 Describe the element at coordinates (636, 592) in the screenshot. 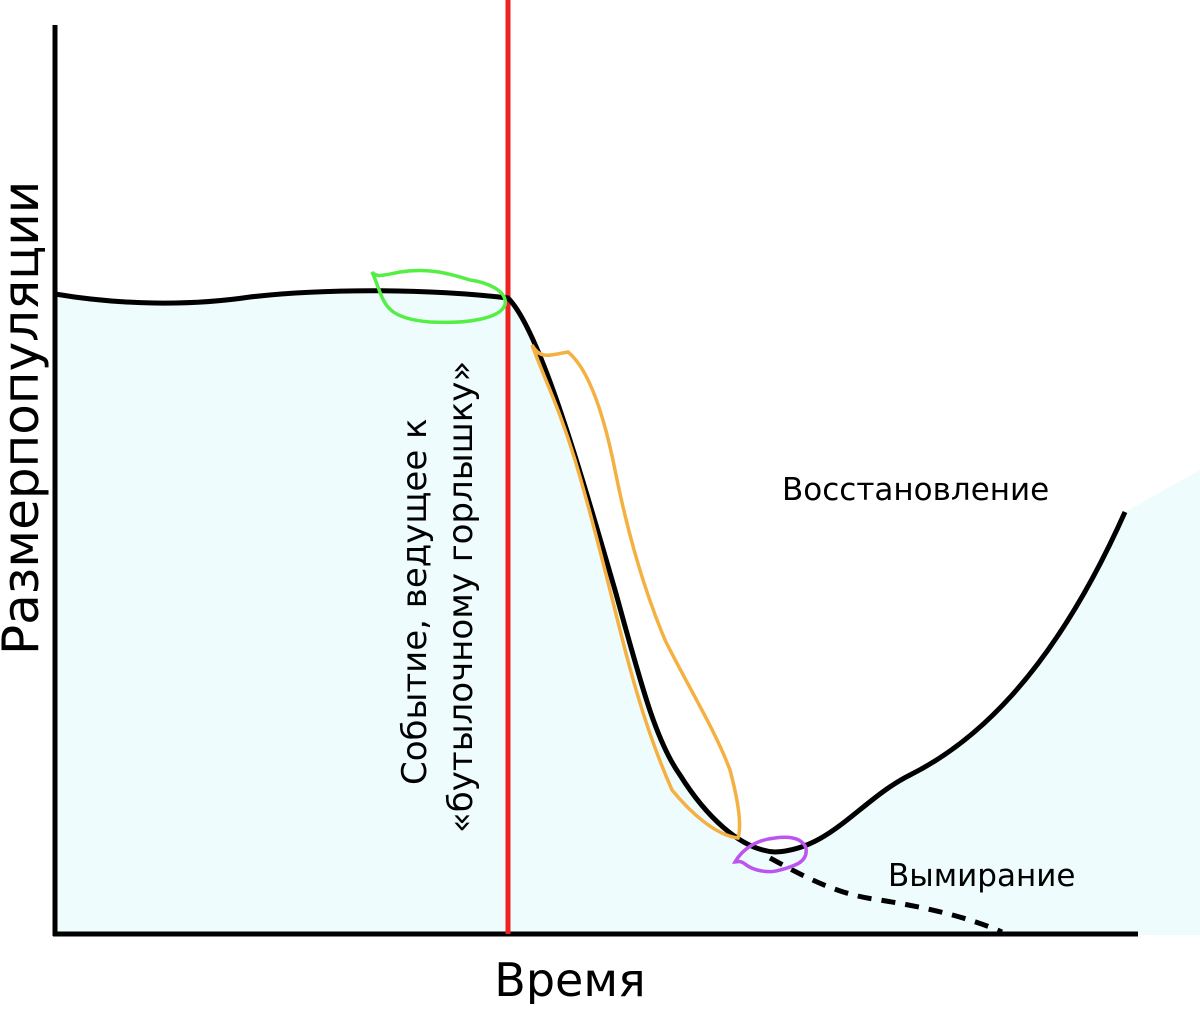

I see `decline-highlight` at that location.